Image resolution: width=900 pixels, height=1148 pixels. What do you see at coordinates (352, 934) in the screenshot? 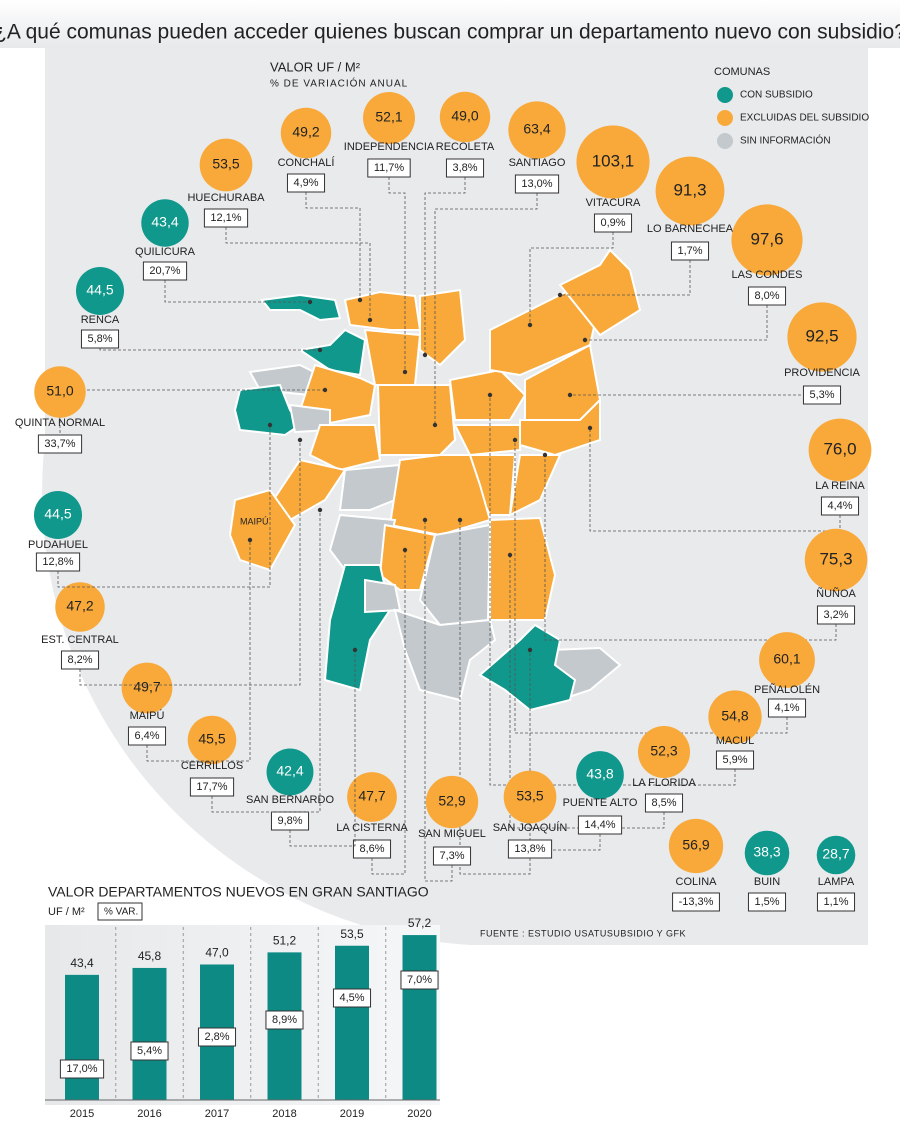
I see `value-label: 53,5` at bounding box center [352, 934].